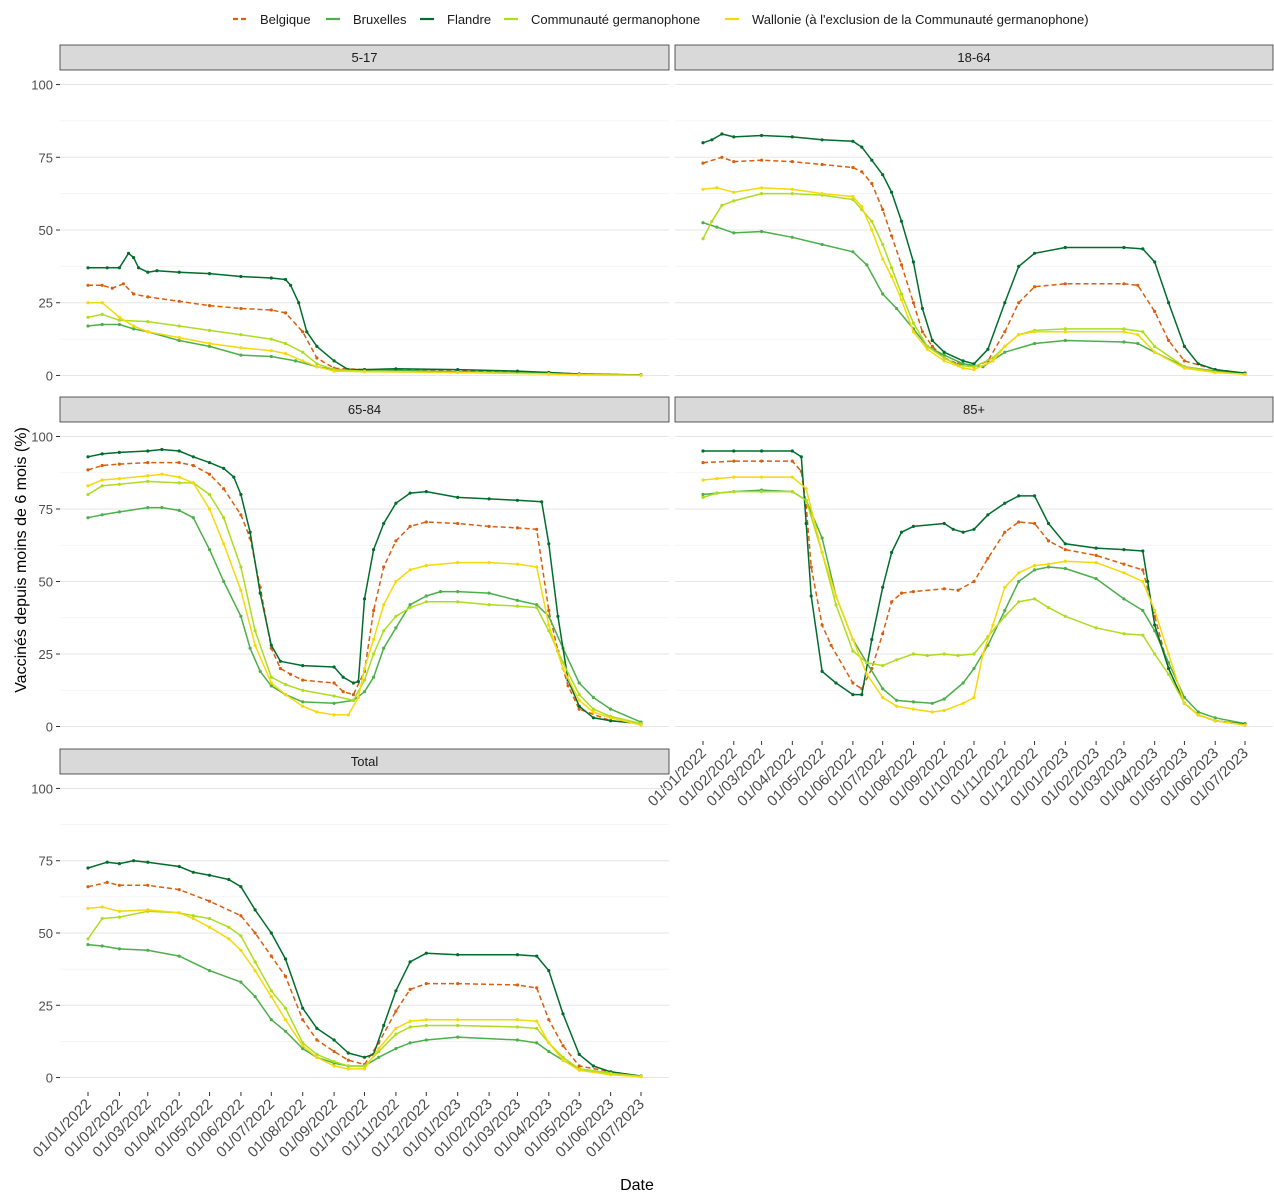 This screenshot has width=1274, height=1193. I want to click on facet-strip, so click(364, 57).